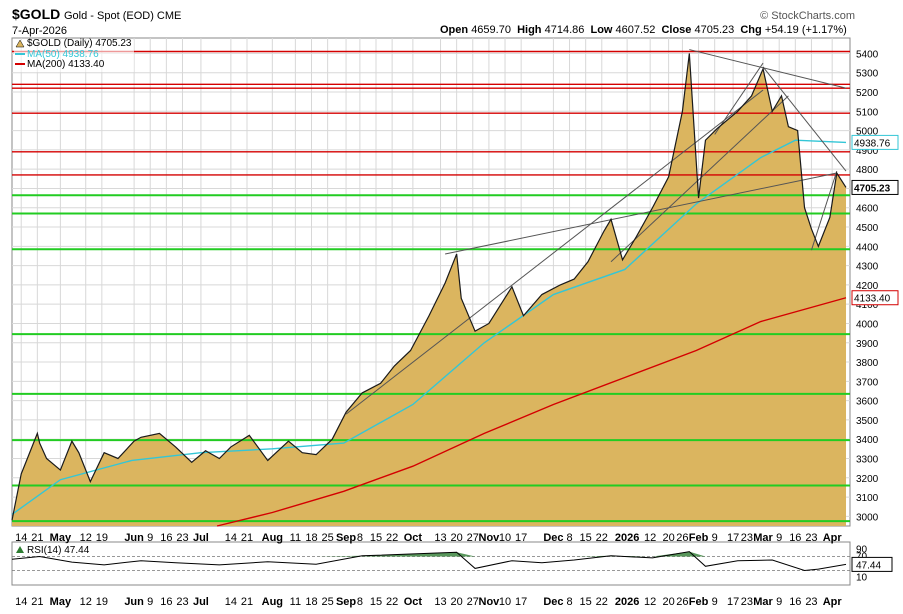  Describe the element at coordinates (201, 538) in the screenshot. I see `x-tick-label: Jul` at that location.